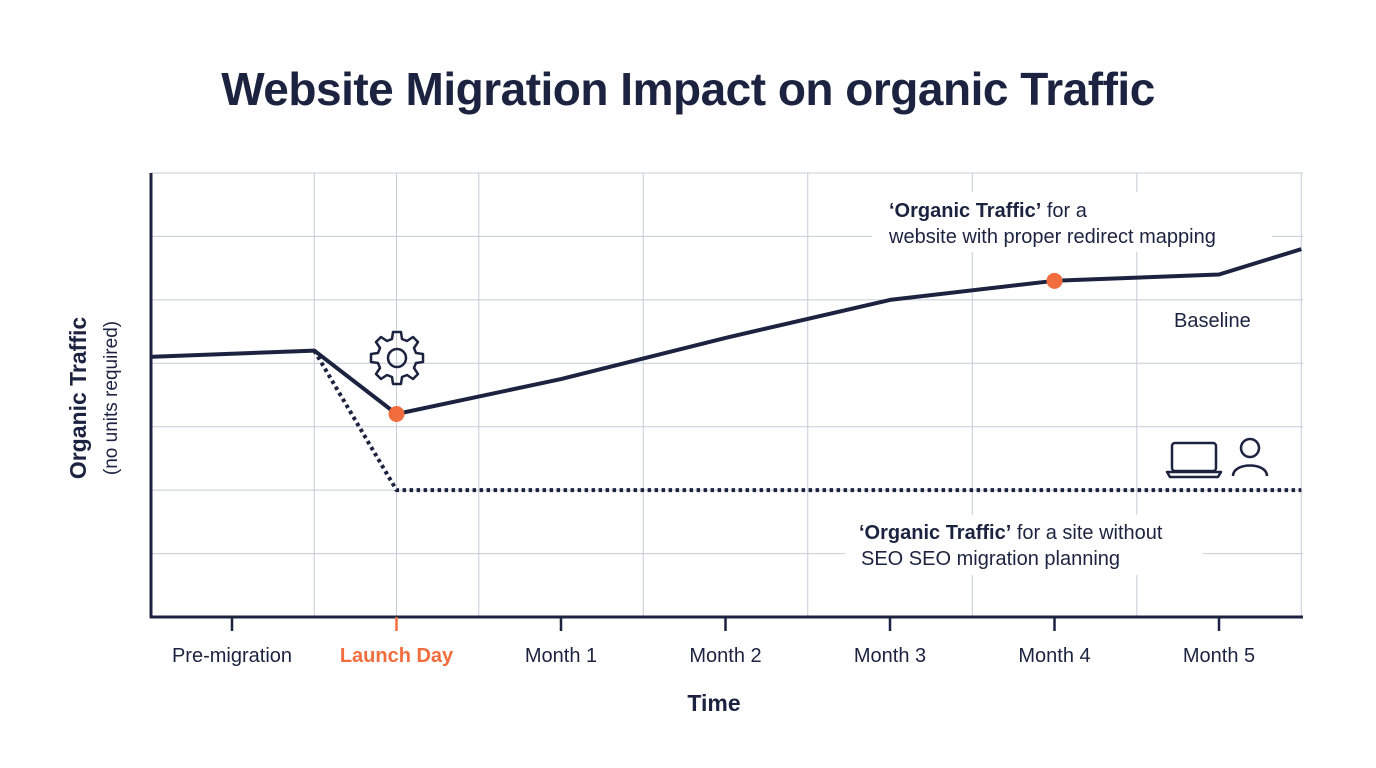 The height and width of the screenshot is (768, 1376). Describe the element at coordinates (397, 656) in the screenshot. I see `x-tick-label: Launch Day` at that location.